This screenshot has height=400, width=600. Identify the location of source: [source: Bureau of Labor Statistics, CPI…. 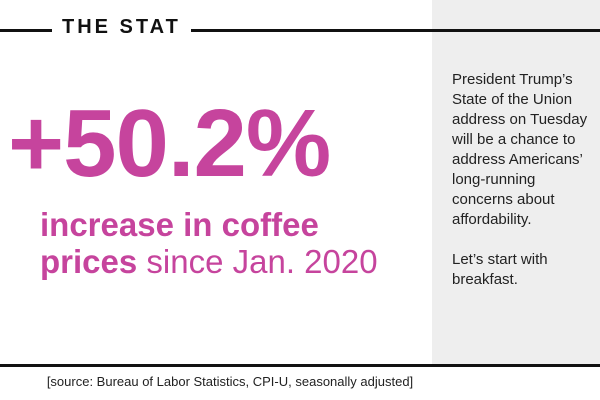
(230, 381).